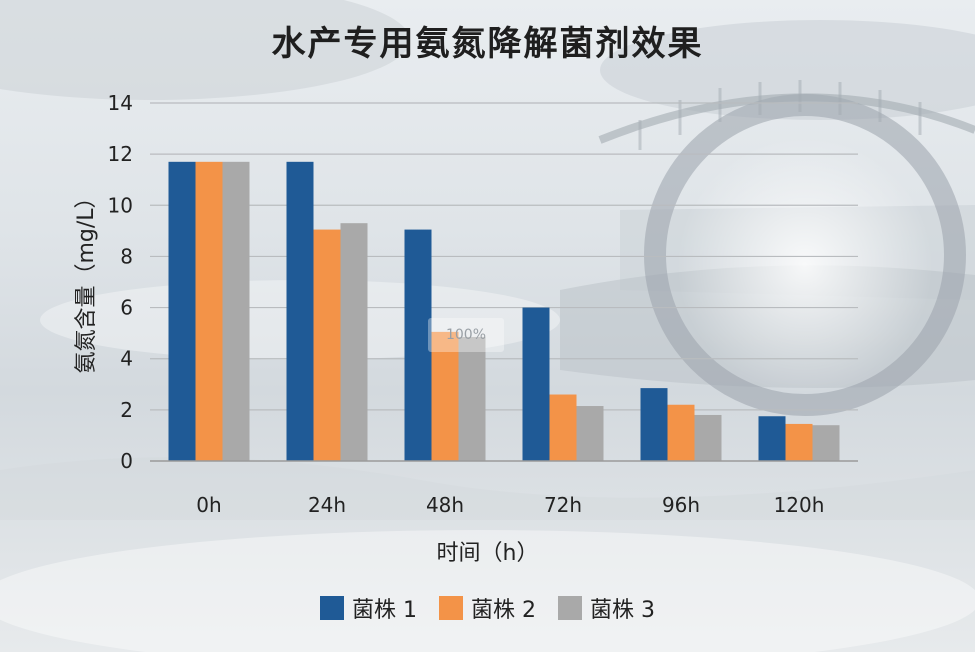  I want to click on watermark-badge: 100%, so click(466, 335).